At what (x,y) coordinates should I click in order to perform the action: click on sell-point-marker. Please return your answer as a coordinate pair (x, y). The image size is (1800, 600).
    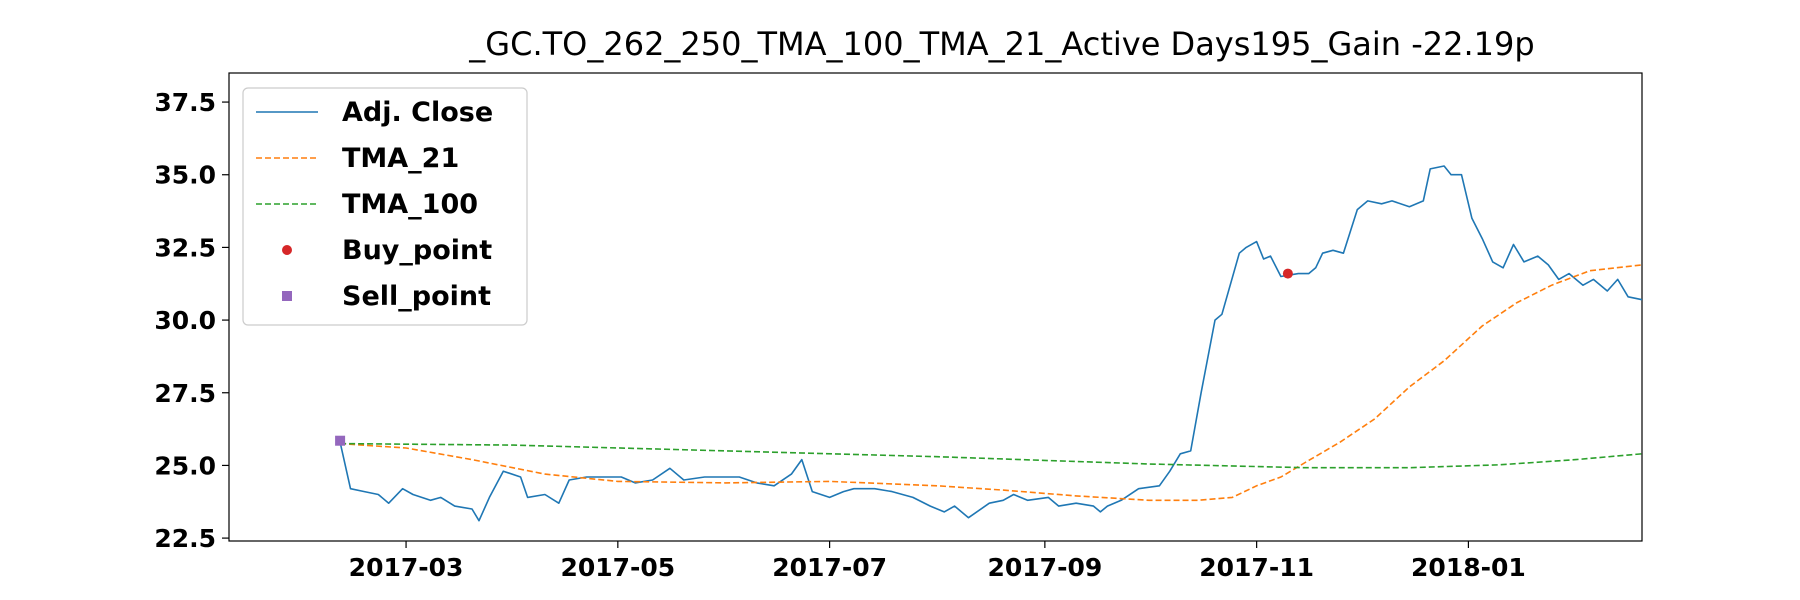
    Looking at the image, I should click on (340, 440).